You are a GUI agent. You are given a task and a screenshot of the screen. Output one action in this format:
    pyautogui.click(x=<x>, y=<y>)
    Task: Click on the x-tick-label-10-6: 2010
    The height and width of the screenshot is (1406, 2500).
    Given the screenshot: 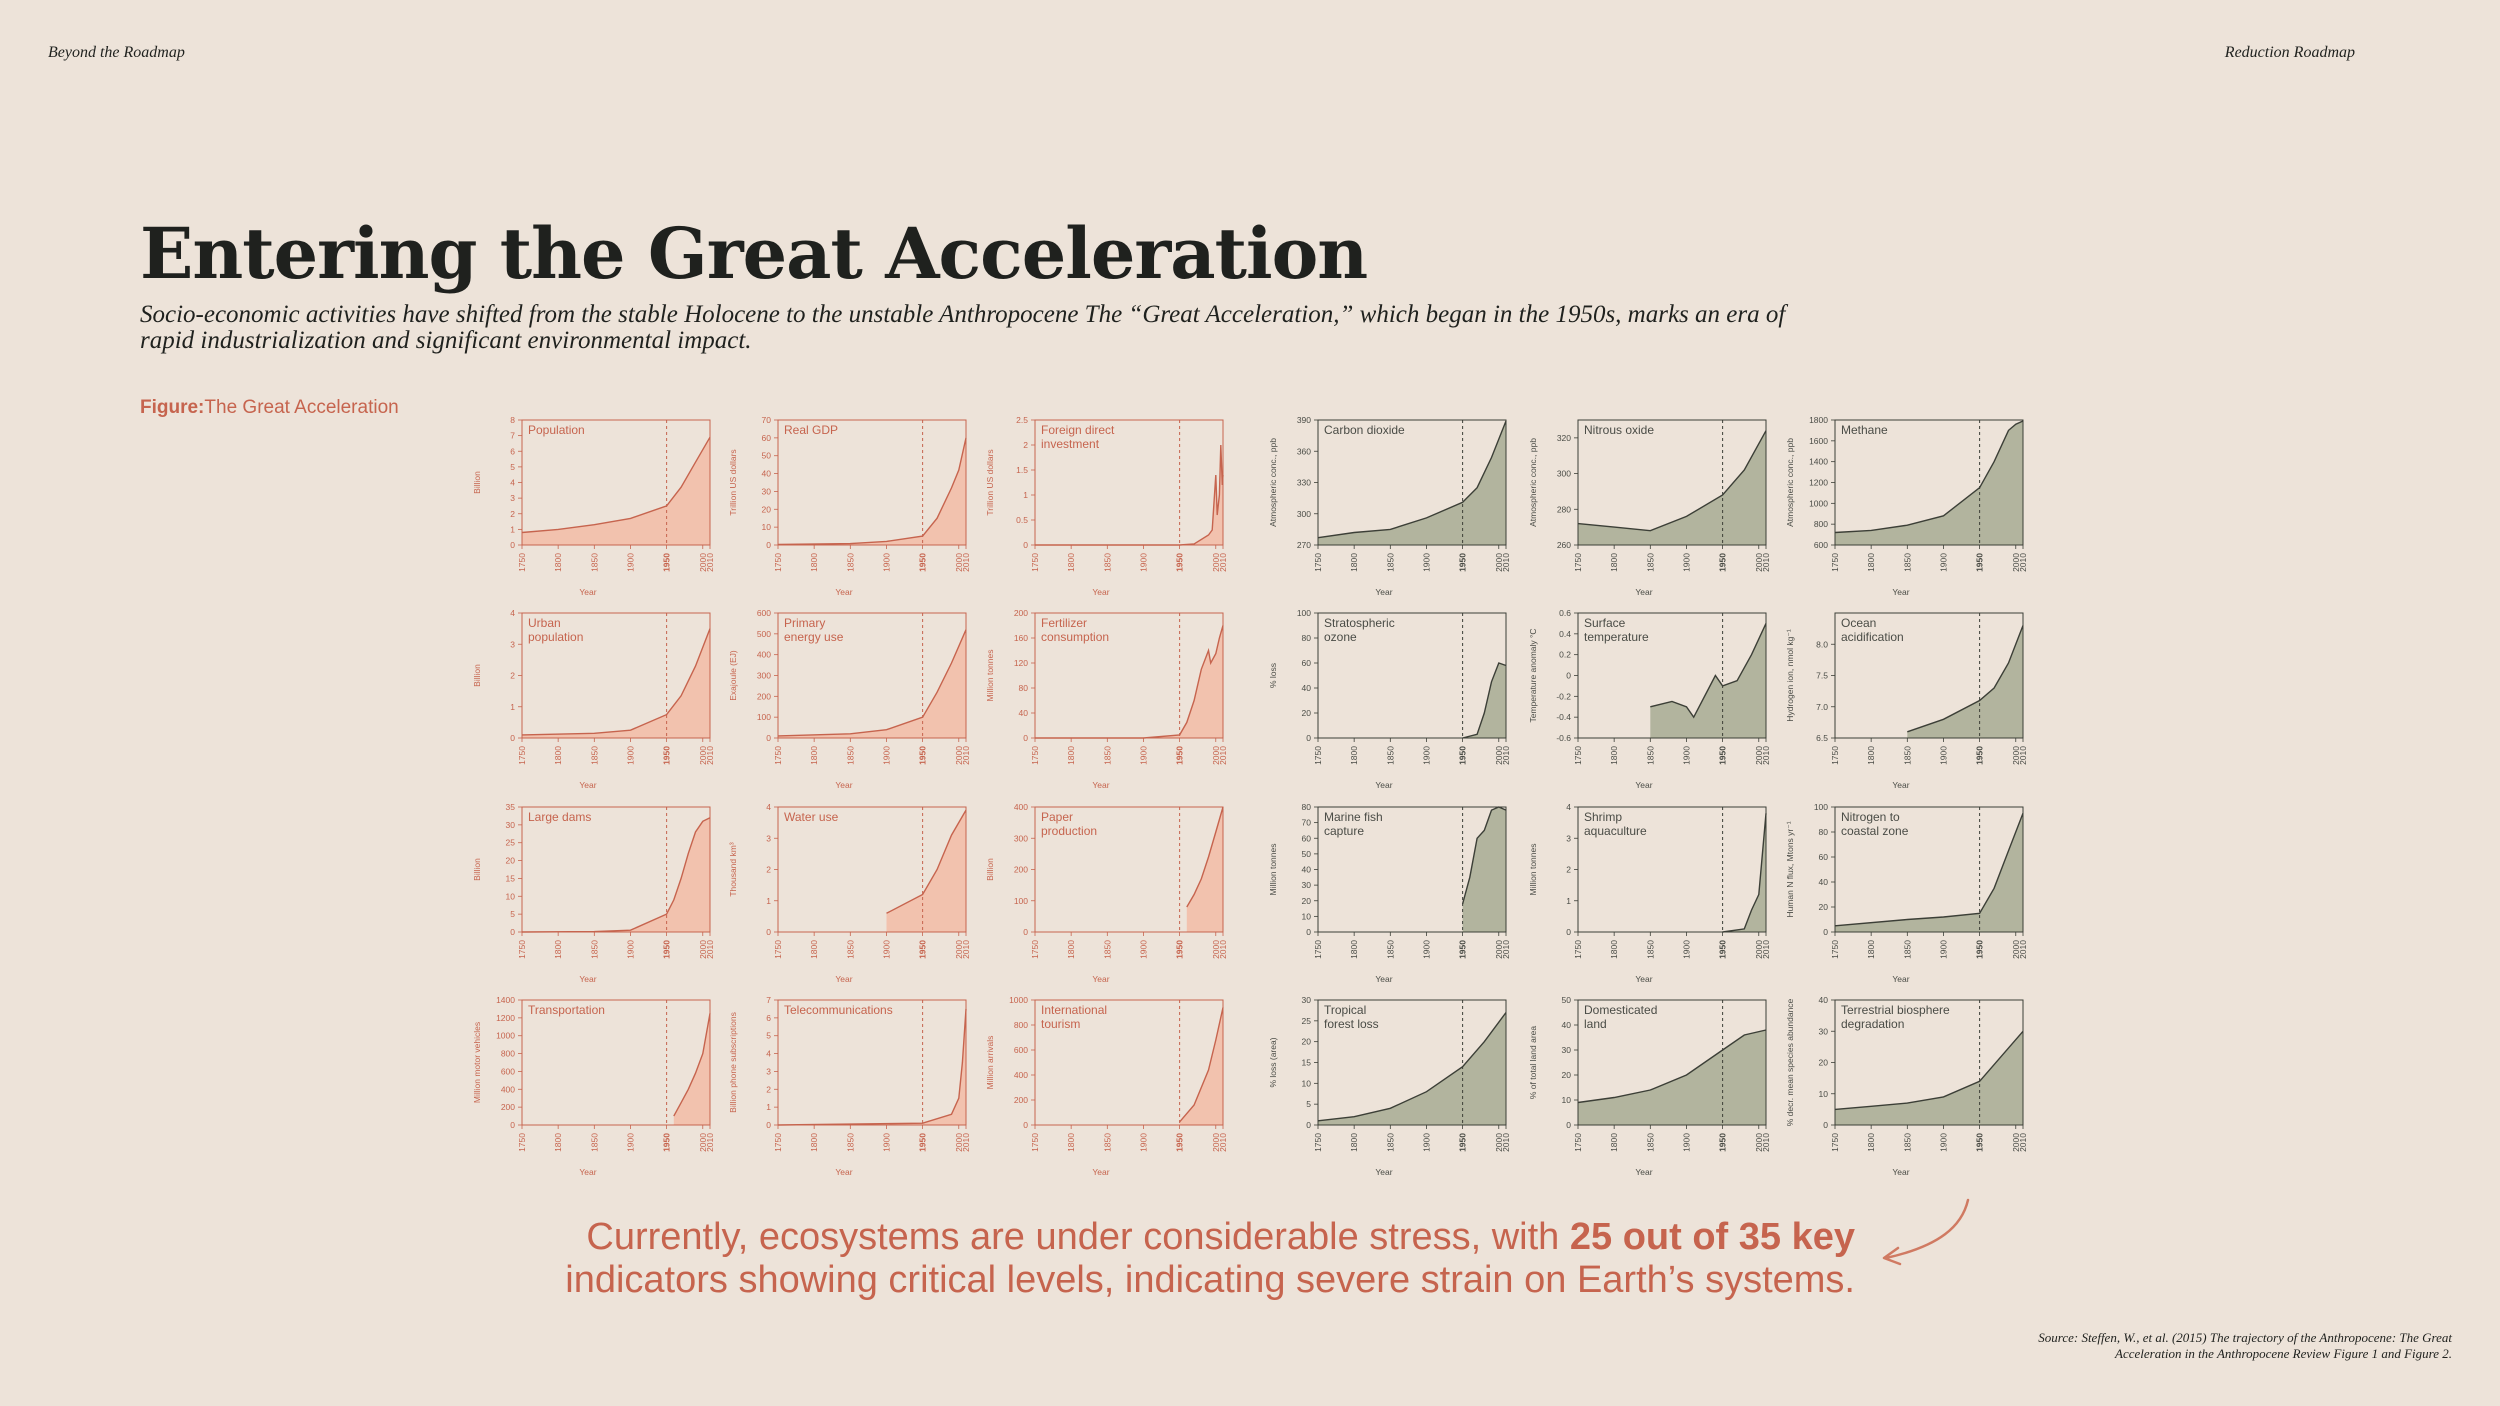 What is the action you would take?
    pyautogui.click(x=966, y=1142)
    